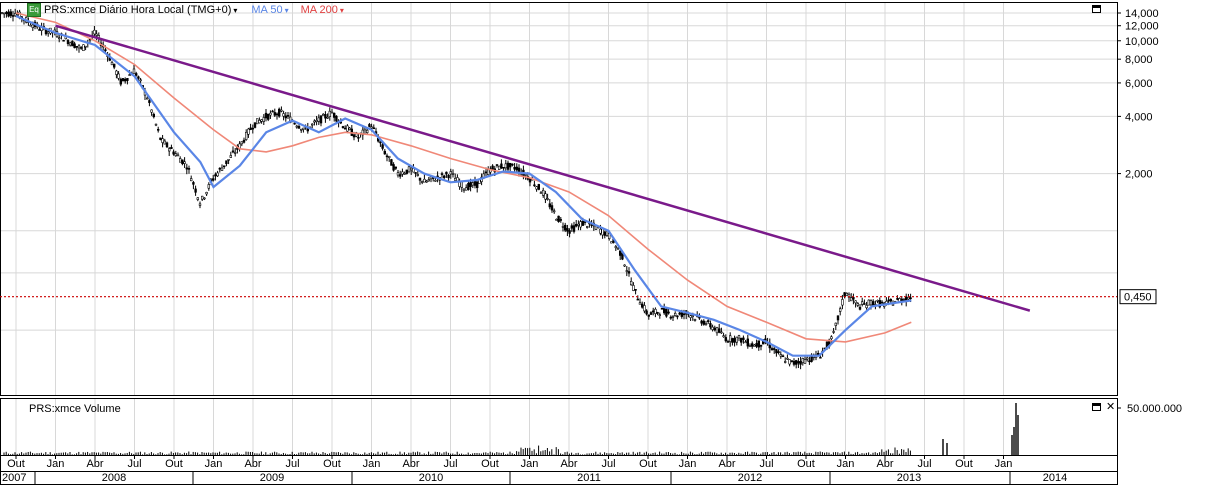 This screenshot has width=1209, height=488. I want to click on maximize-icon, so click(1096, 9).